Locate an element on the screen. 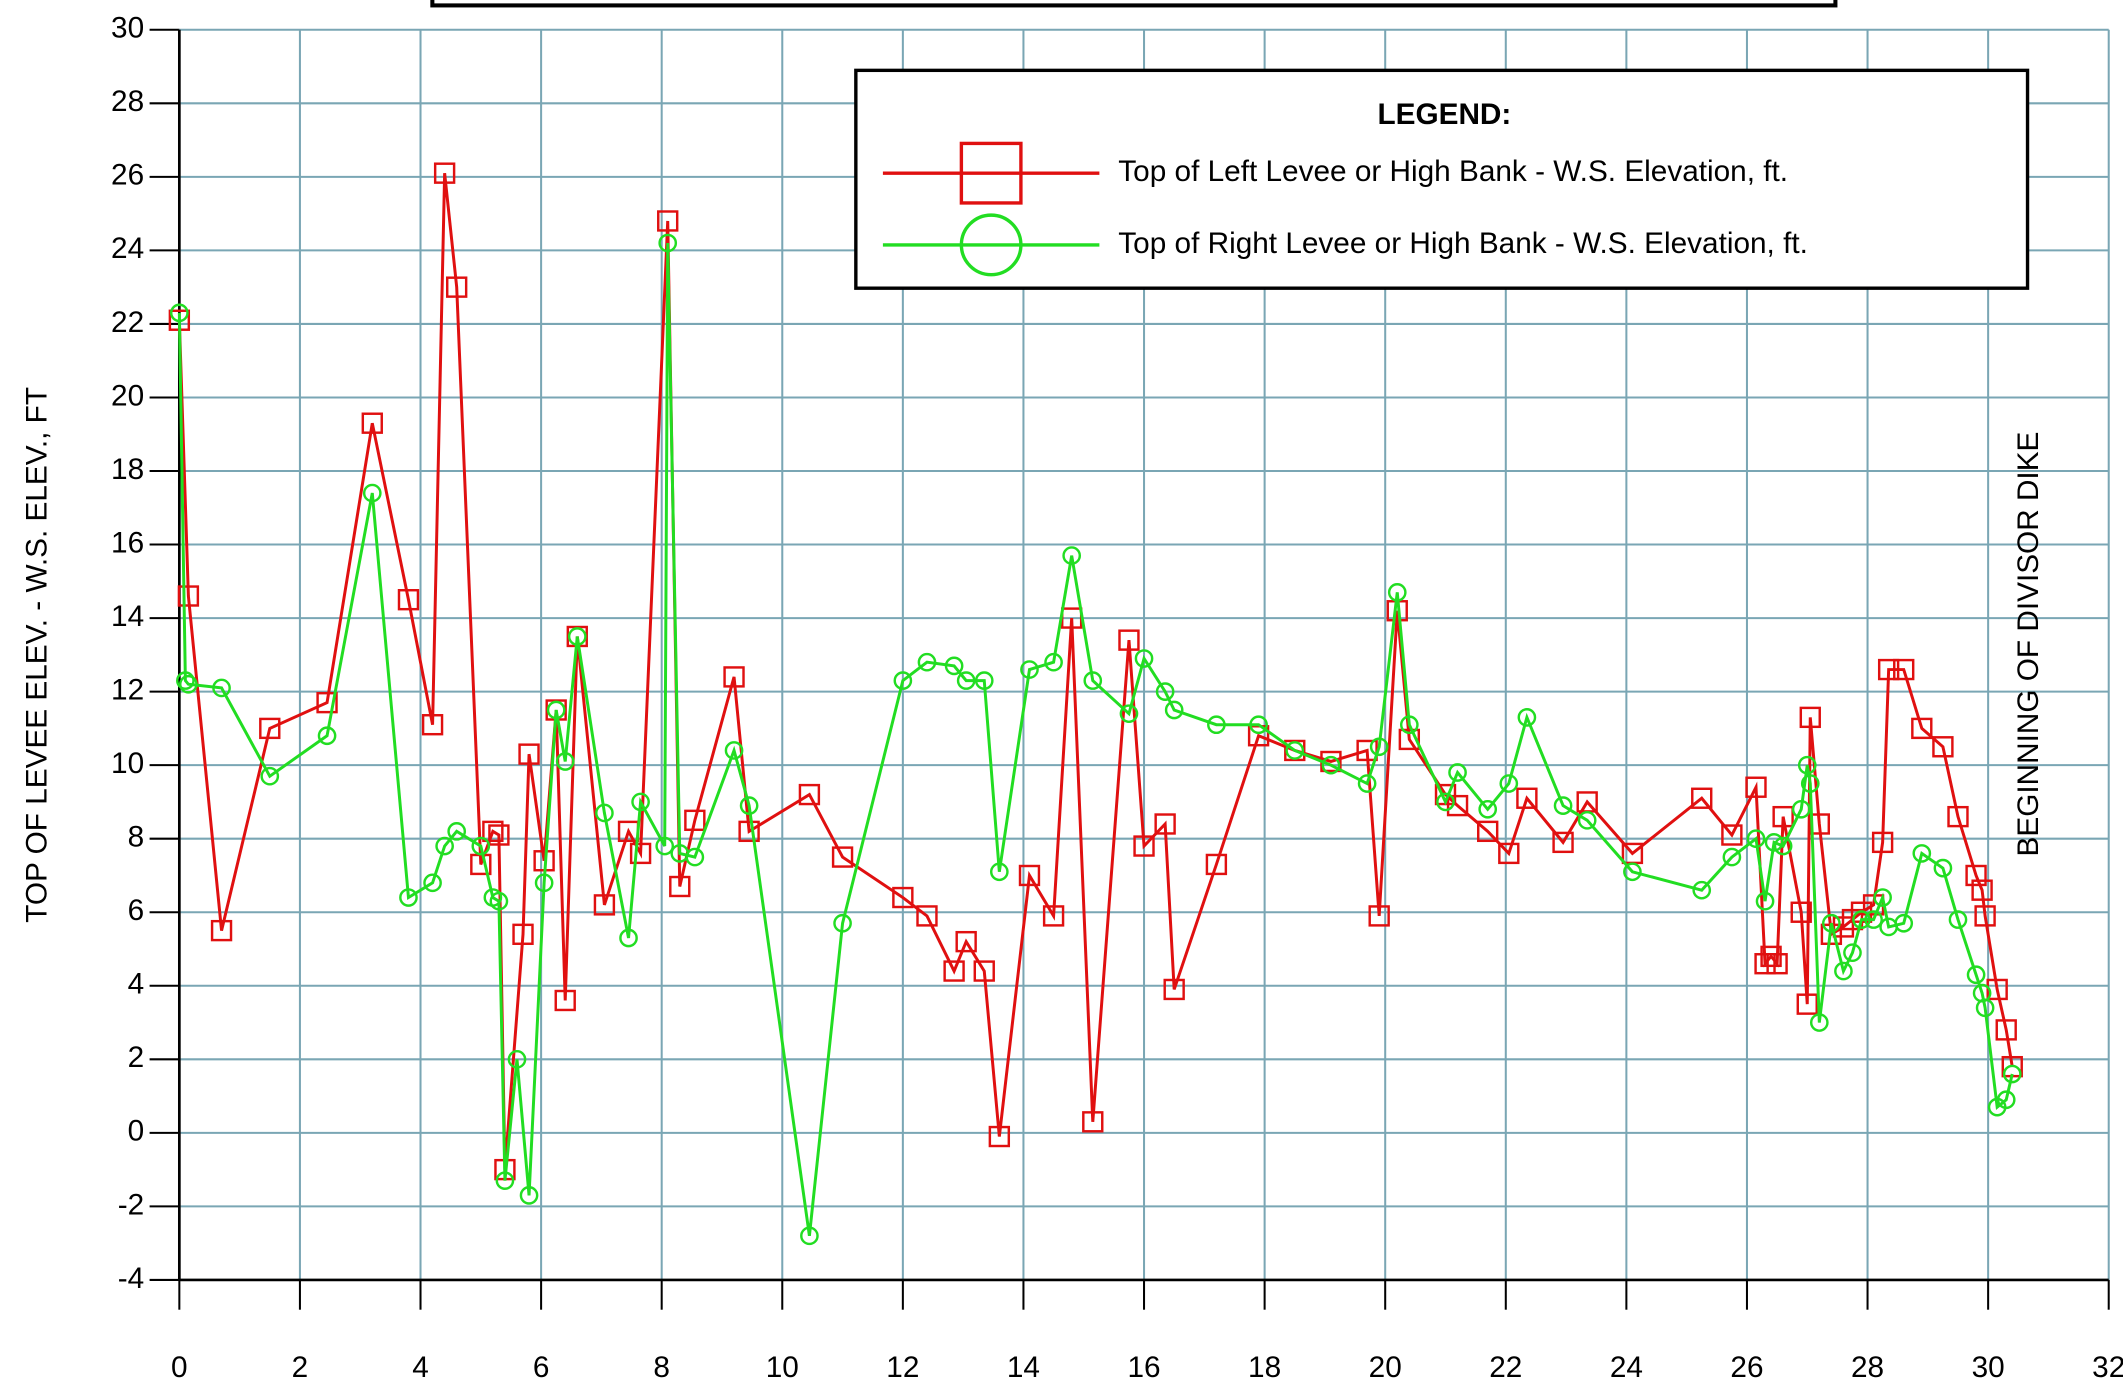 The image size is (2123, 1399). y-tick-label: 26 is located at coordinates (127, 175).